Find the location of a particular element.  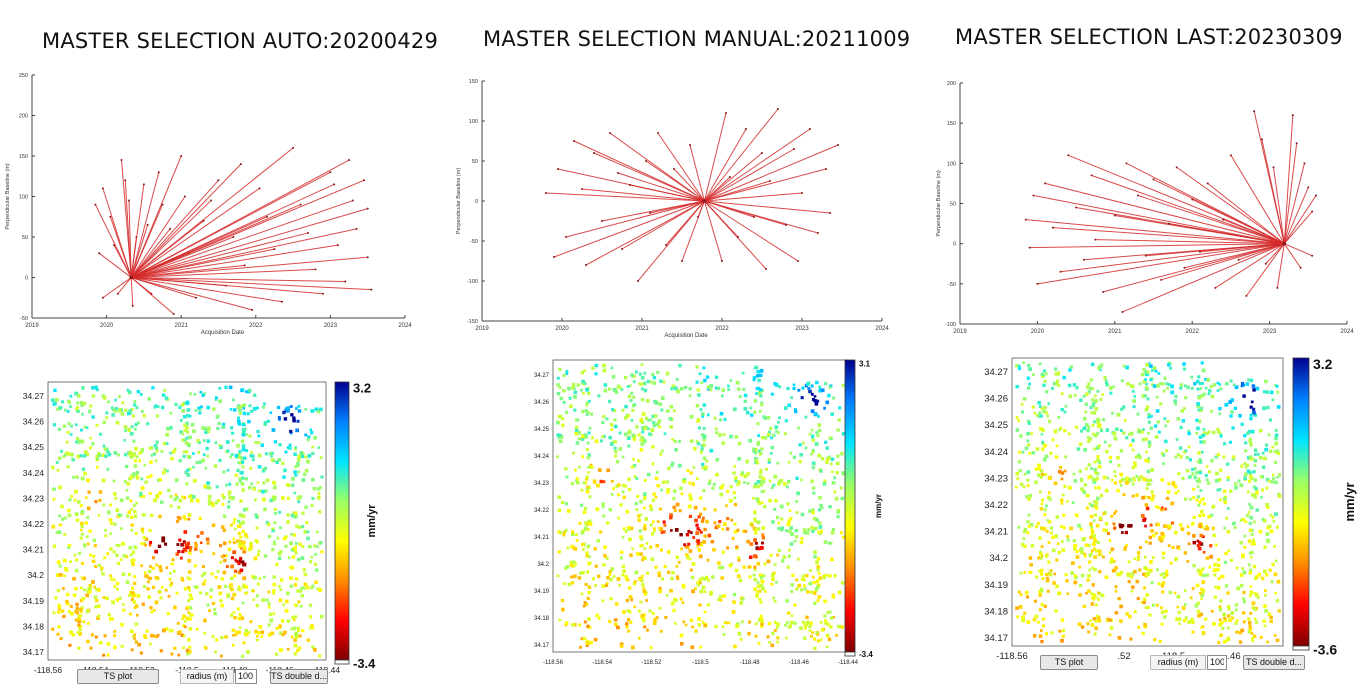

lat-tick-label: 34.17 is located at coordinates (34, 652).